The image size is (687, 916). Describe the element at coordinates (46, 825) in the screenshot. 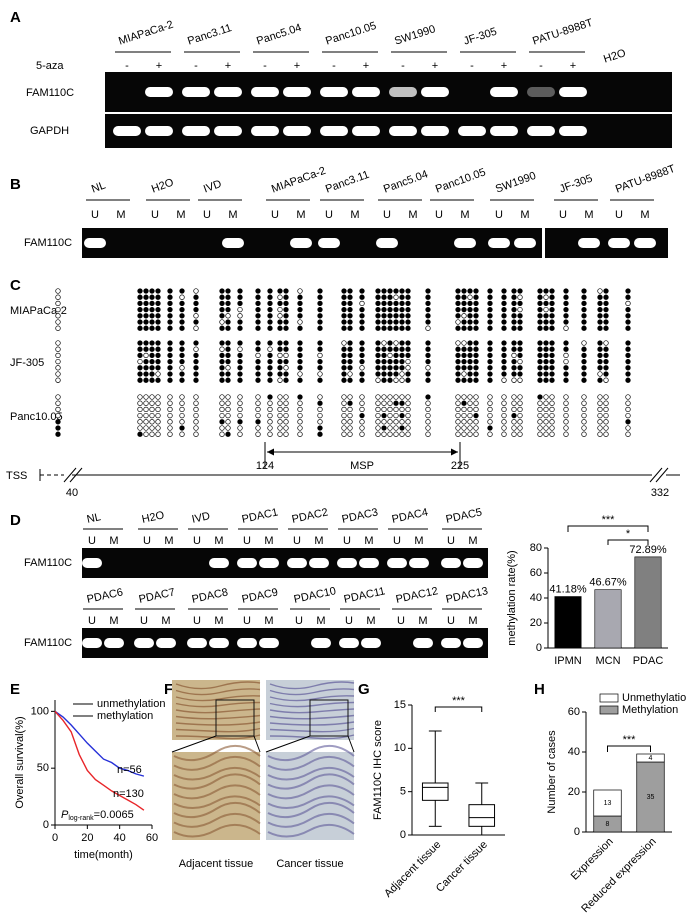

I see `y-tick-label: 0` at that location.